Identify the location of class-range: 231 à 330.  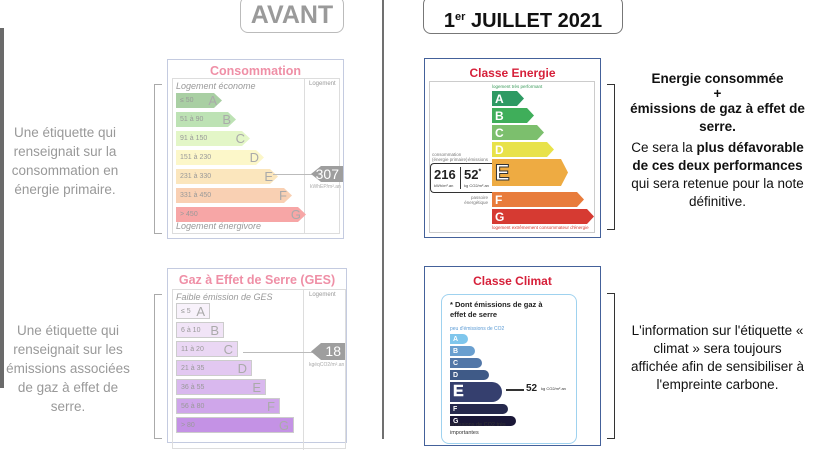
(196, 176).